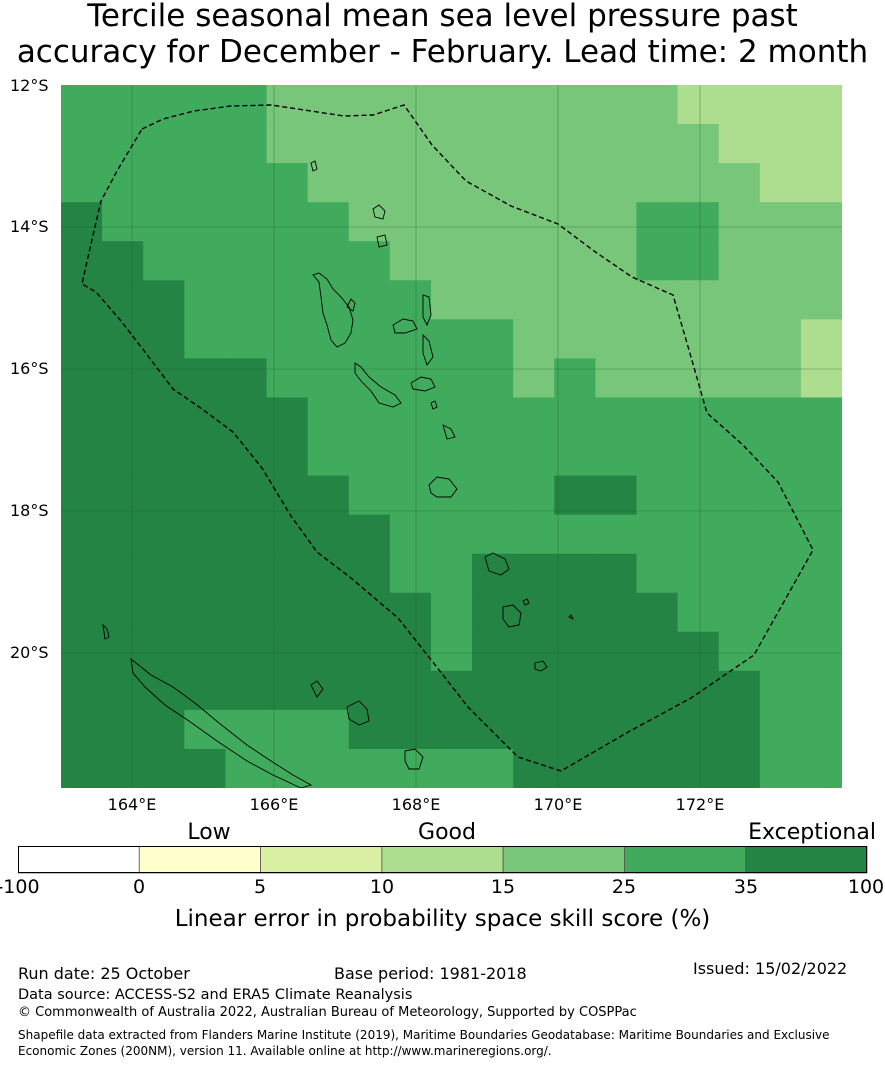 The height and width of the screenshot is (1065, 885). I want to click on base-period: Base period: 1981-2018, so click(430, 973).